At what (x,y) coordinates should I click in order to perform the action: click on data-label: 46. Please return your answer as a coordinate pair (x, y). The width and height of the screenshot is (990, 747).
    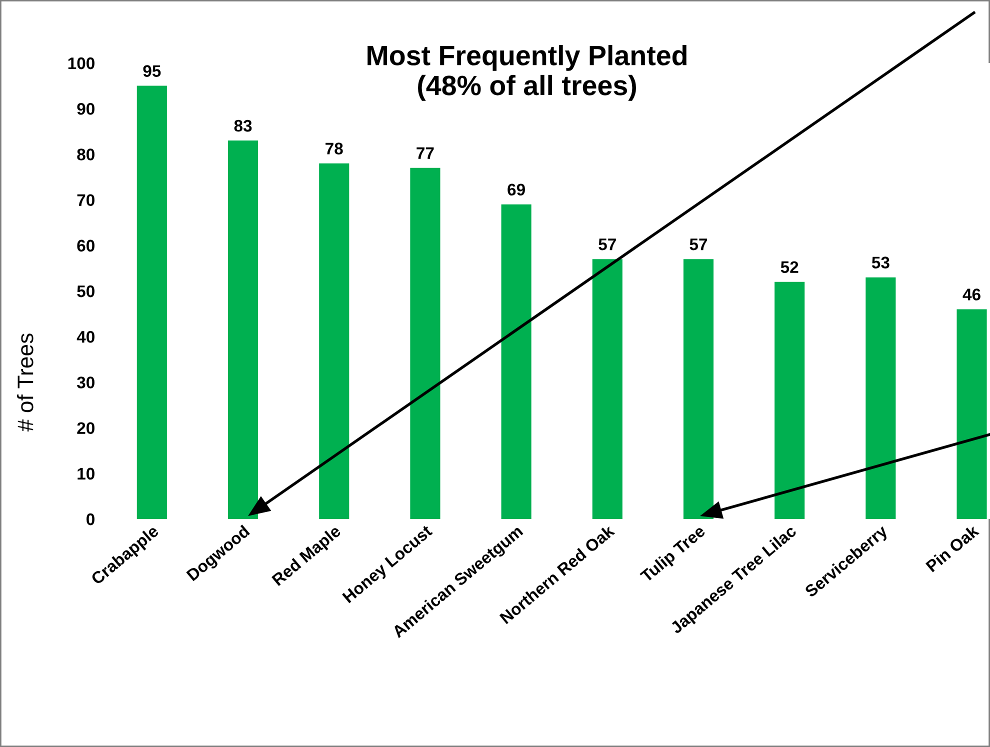
    Looking at the image, I should click on (971, 294).